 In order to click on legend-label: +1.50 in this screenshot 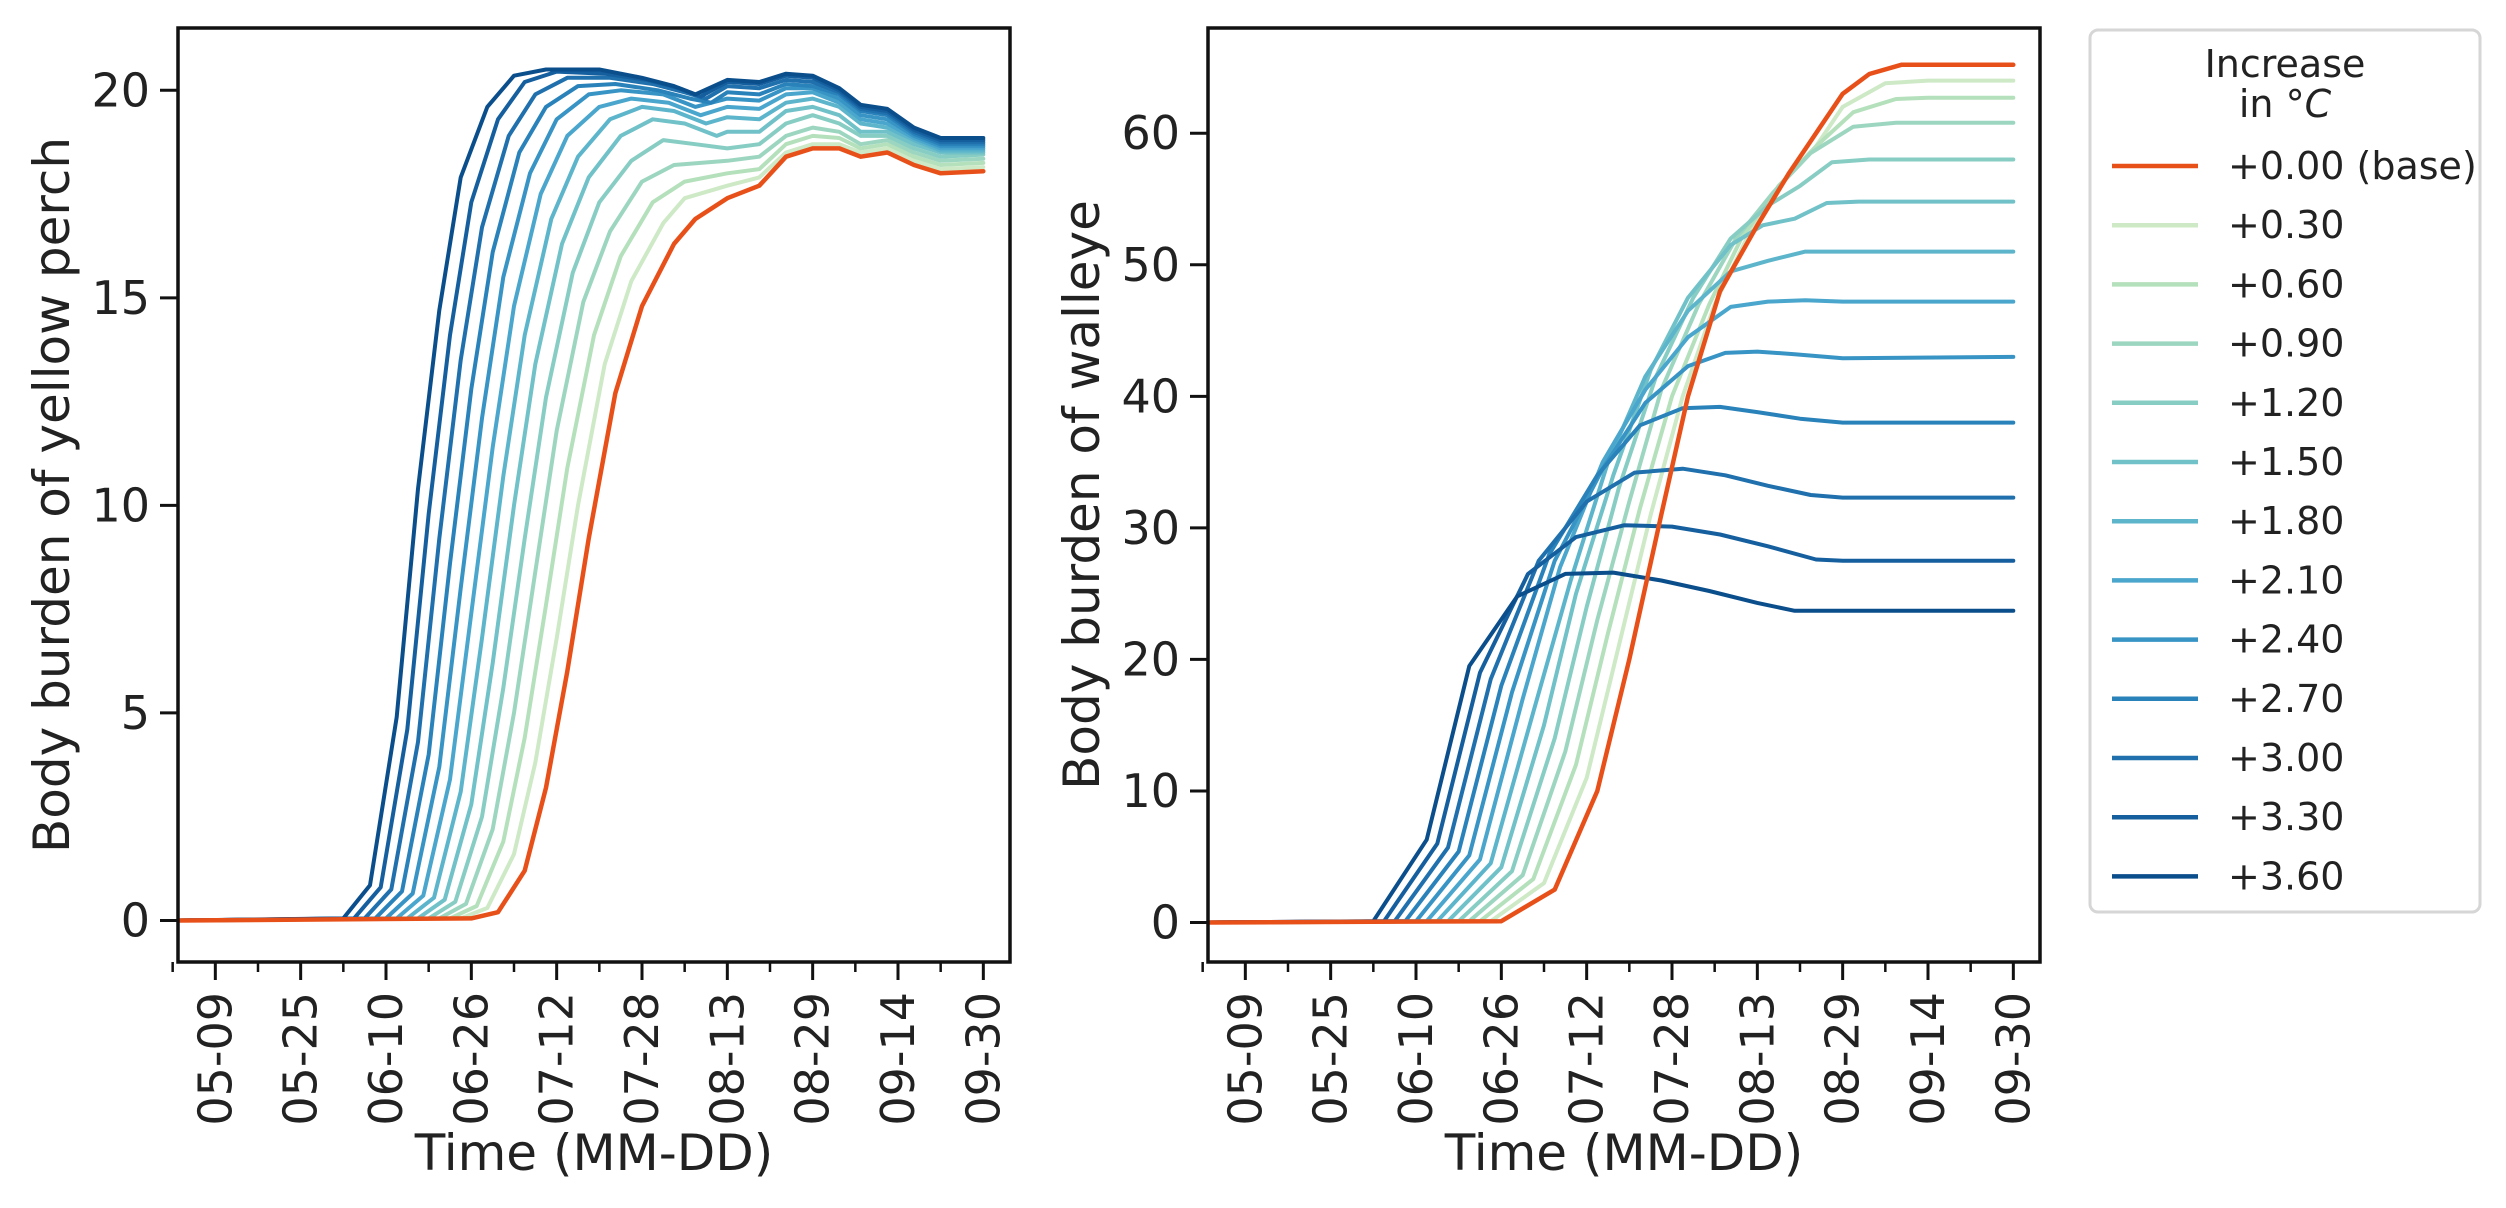, I will do `click(2286, 462)`.